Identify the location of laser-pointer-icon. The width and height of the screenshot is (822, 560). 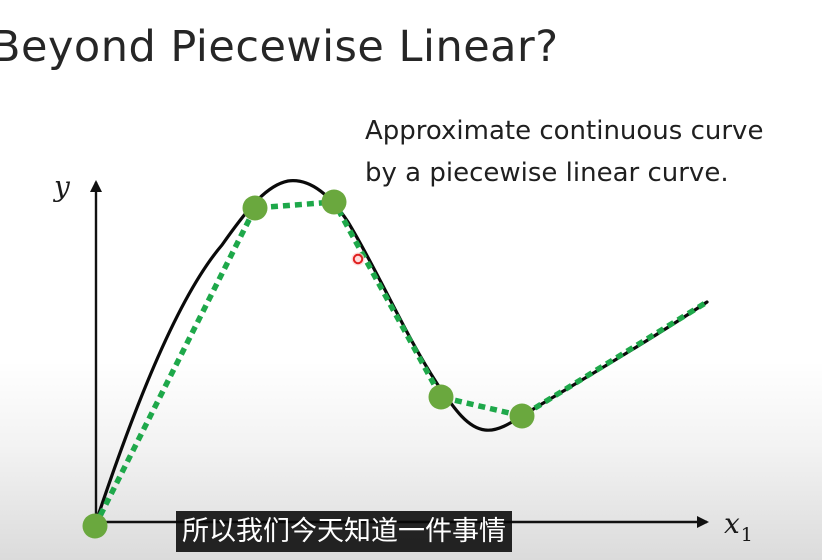
(358, 259).